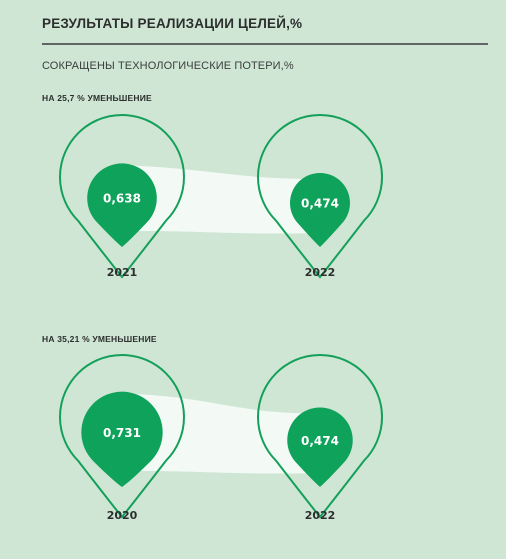 The width and height of the screenshot is (506, 559). What do you see at coordinates (122, 199) in the screenshot?
I see `chart-1-value-label-2021: 0,638` at bounding box center [122, 199].